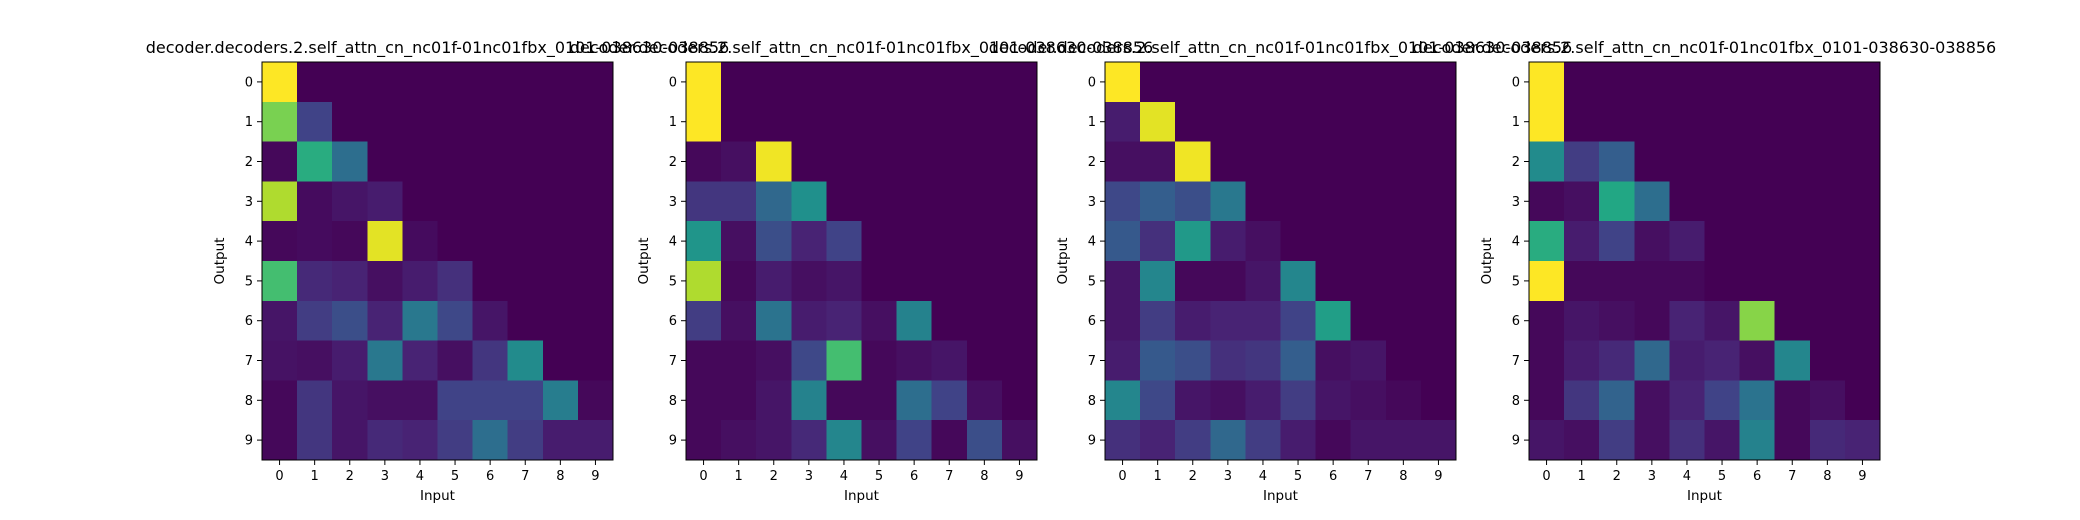 This screenshot has height=520, width=2080. I want to click on y-tick-label: 9, so click(249, 441).